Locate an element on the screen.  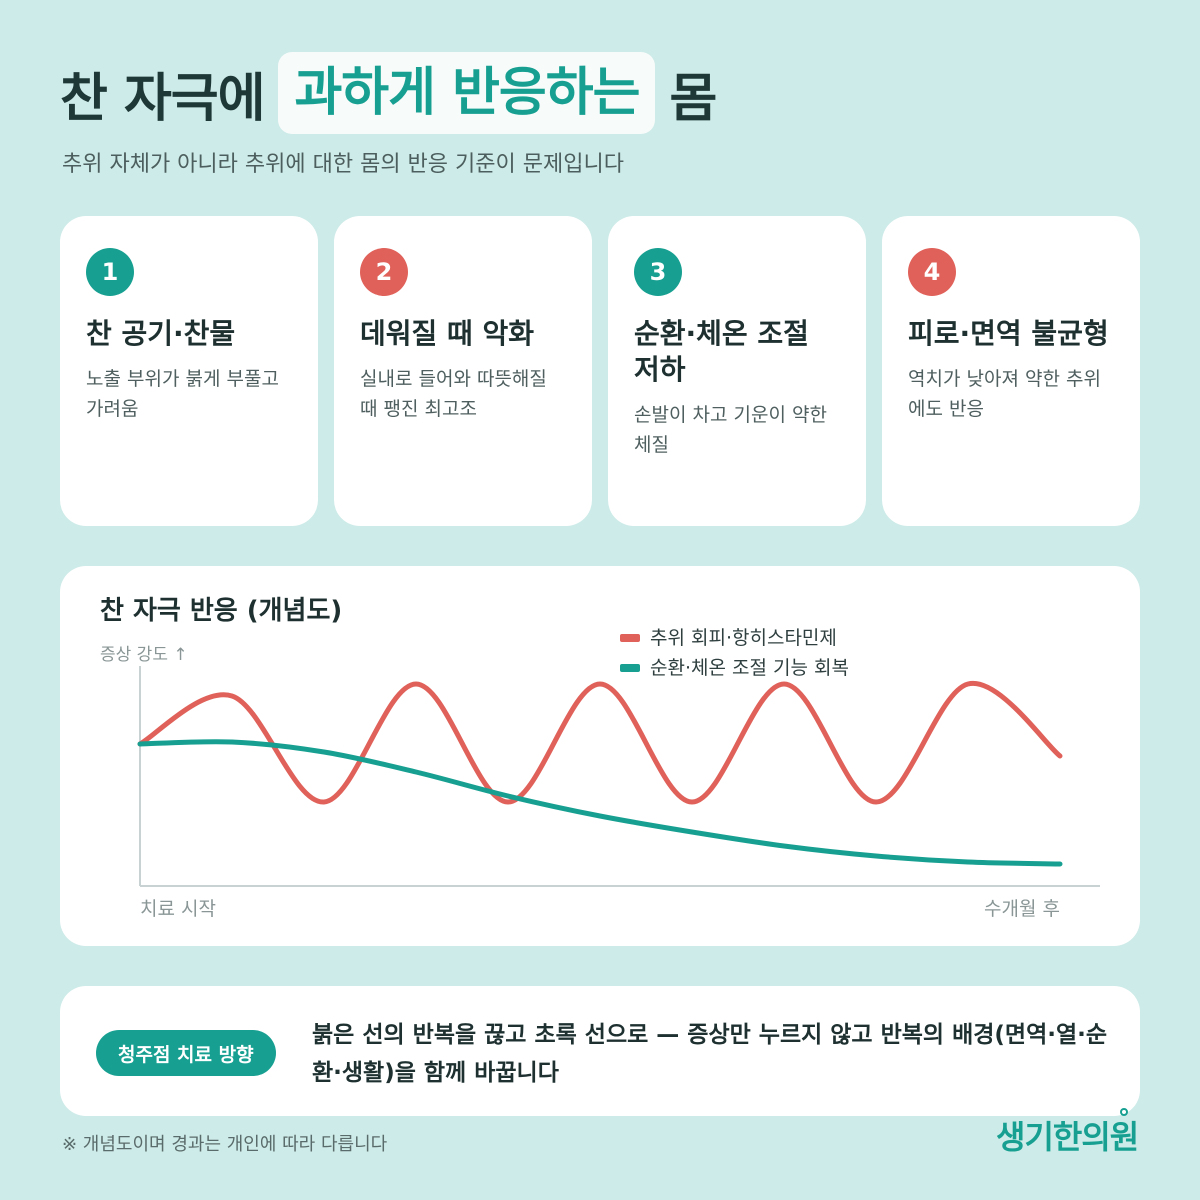
x-end-label: 수개월 후 is located at coordinates (1022, 909).